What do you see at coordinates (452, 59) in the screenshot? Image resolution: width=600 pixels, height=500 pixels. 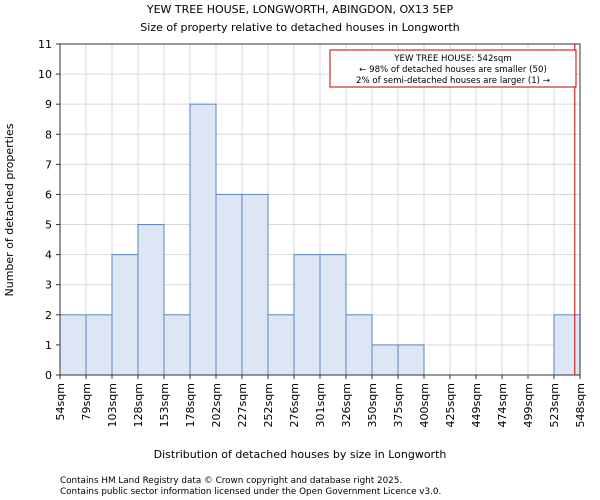 I see `annotation-line-1: YEW TREE HOUSE: 542sqm` at bounding box center [452, 59].